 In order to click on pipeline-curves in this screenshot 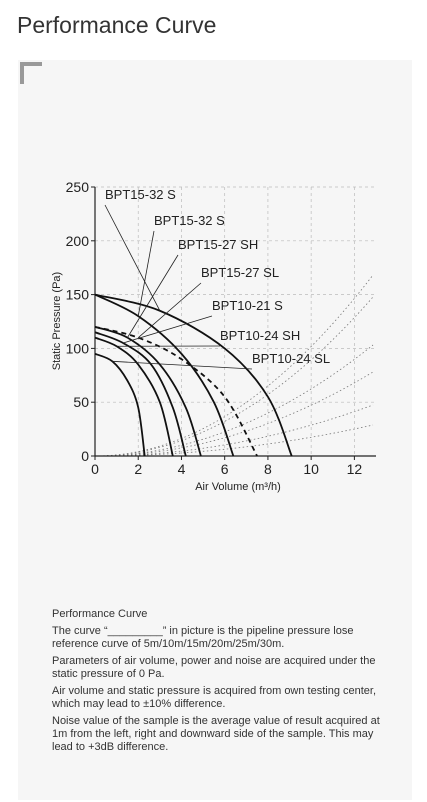, I will do `click(234, 365)`.